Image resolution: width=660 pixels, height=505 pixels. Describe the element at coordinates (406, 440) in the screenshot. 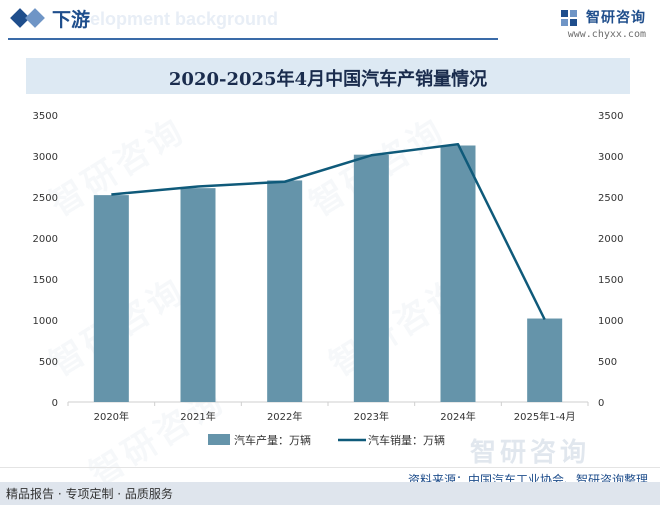

I see `legend-label-sales: 汽车销量：万辆` at that location.